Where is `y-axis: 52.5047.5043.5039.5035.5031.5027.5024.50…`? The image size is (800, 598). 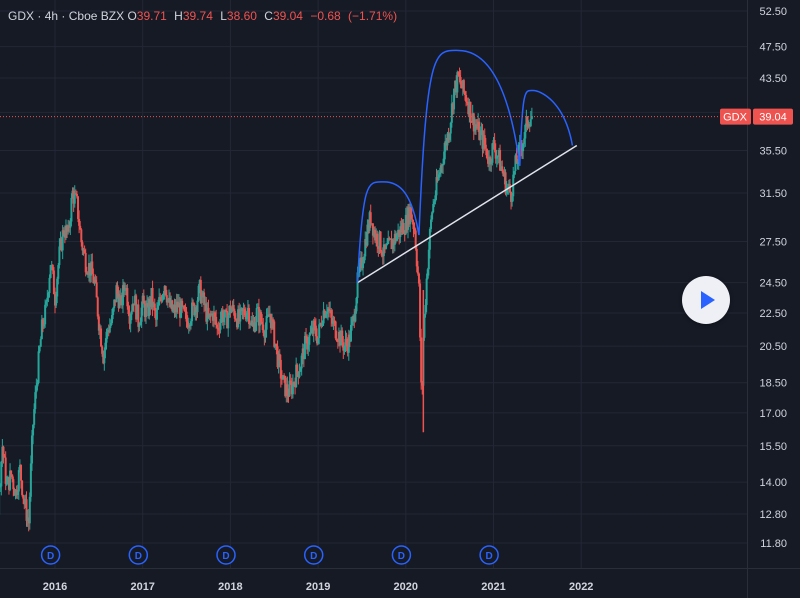
y-axis: 52.5047.5043.5039.5035.5031.5027.5024.50… is located at coordinates (767, 299).